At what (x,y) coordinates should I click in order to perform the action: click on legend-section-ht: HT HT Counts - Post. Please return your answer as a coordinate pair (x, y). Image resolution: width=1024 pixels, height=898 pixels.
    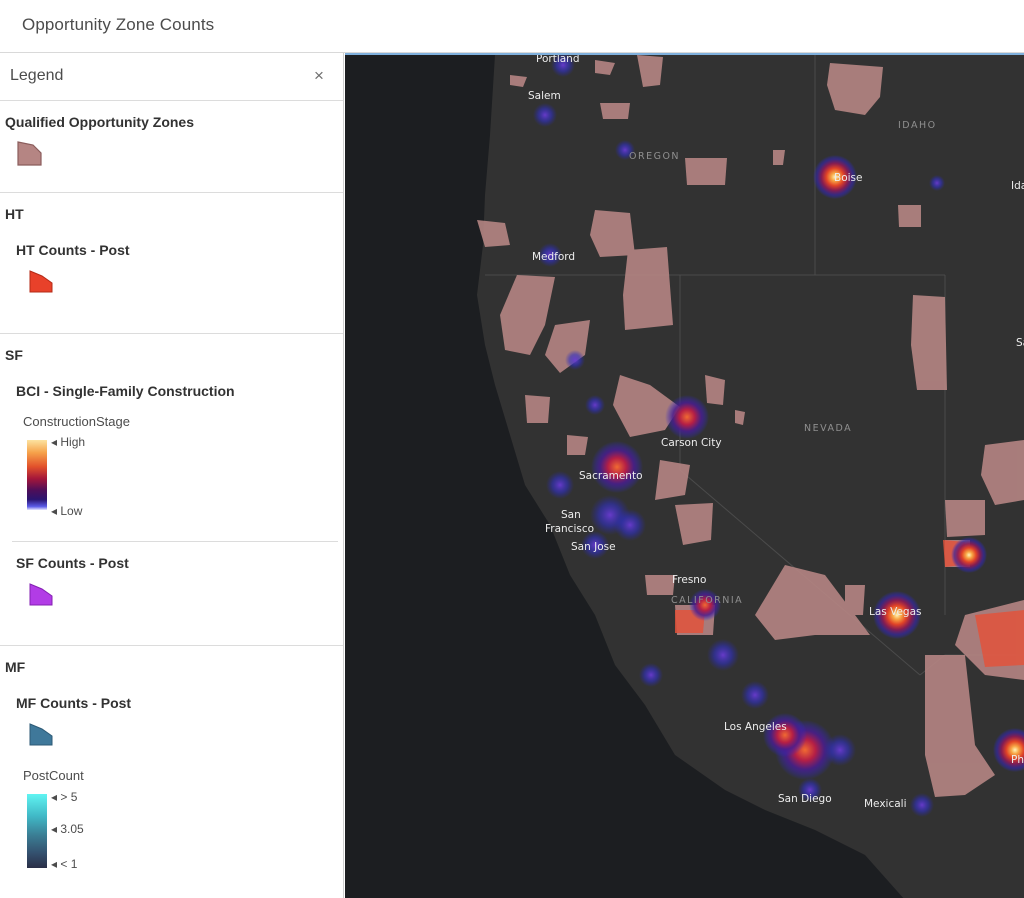
    Looking at the image, I should click on (171, 263).